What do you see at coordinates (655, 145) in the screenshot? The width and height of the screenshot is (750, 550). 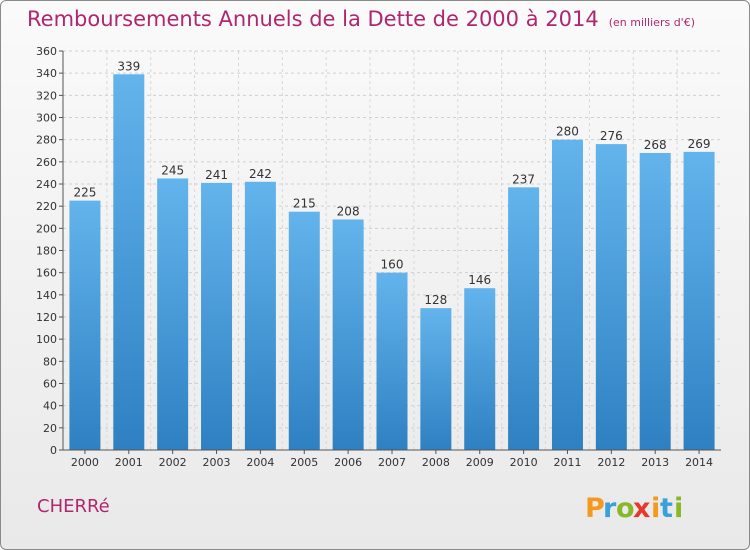 I see `data-label: 268` at bounding box center [655, 145].